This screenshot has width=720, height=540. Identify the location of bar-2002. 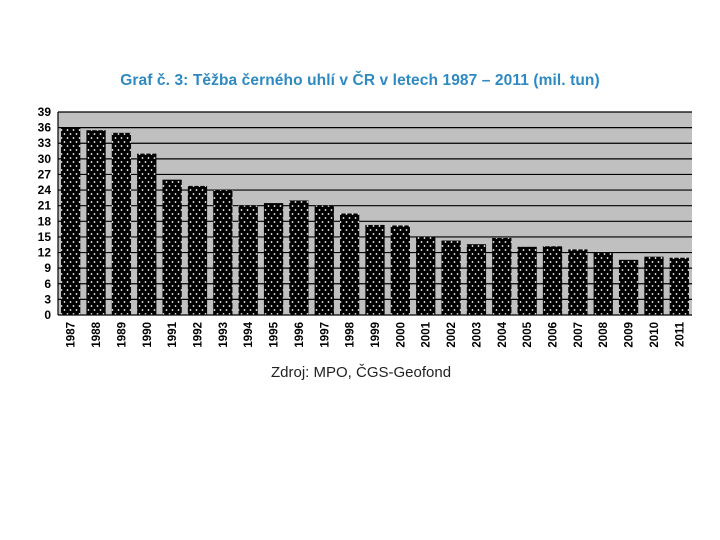
(451, 277).